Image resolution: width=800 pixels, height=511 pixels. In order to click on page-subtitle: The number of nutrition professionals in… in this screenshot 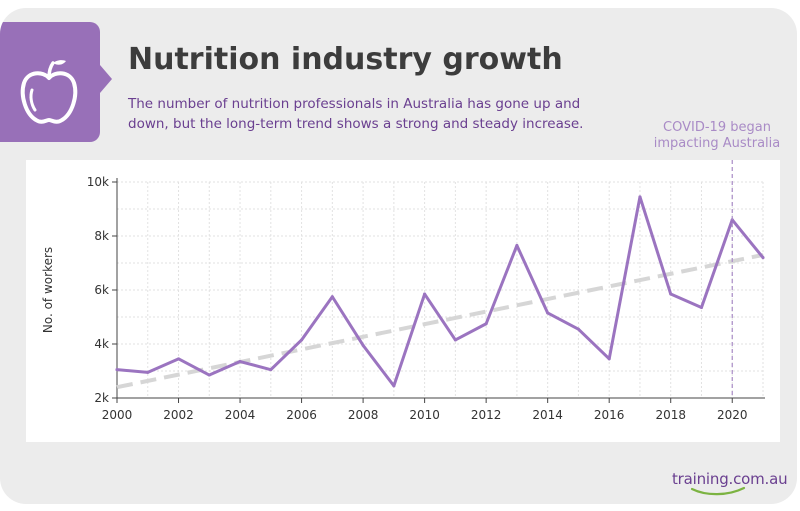, I will do `click(356, 114)`.